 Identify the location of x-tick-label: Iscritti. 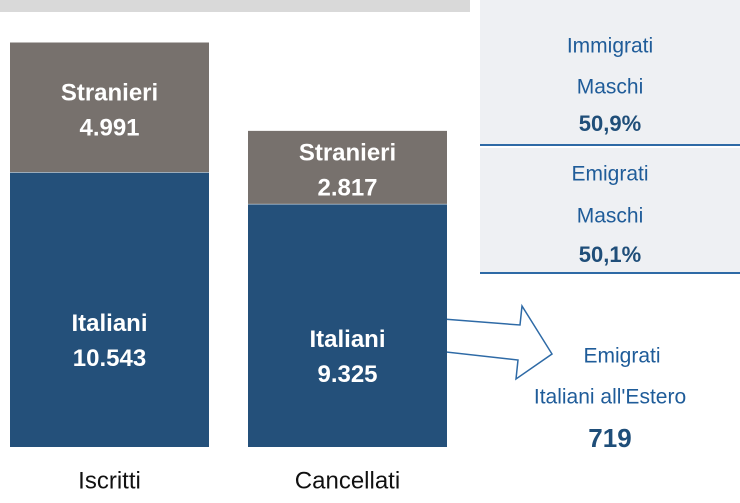
(109, 480).